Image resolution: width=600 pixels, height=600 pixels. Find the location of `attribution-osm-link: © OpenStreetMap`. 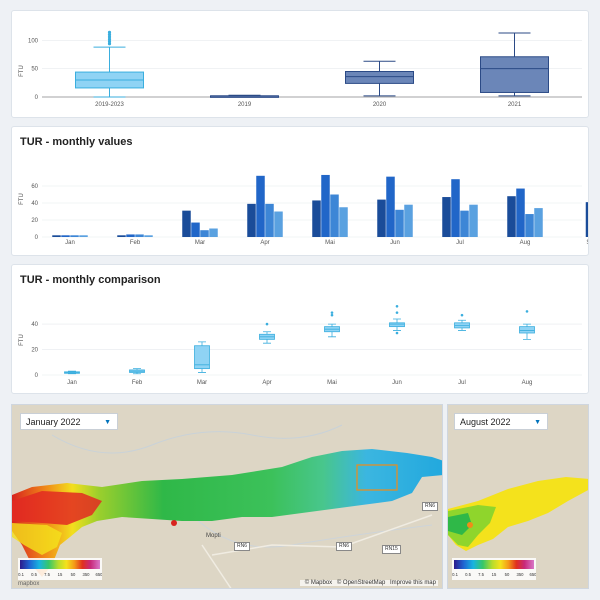

attribution-osm-link: © OpenStreetMap is located at coordinates (361, 583).